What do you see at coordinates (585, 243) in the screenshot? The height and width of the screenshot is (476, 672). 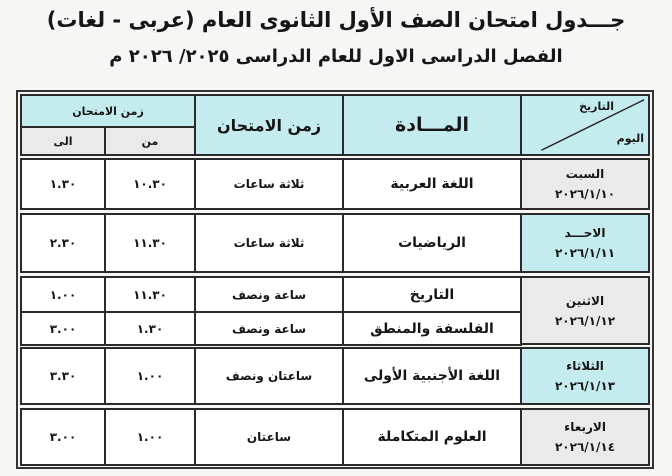 I see `day-cell: الاحـــد ٢٠٢٦/١/١١` at bounding box center [585, 243].